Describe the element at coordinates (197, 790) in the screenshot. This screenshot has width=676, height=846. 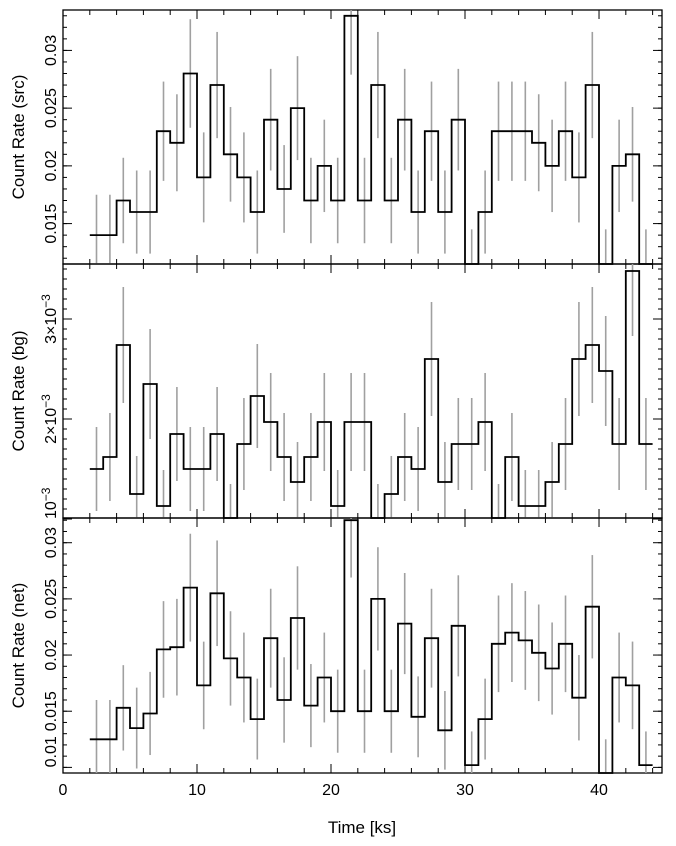
I see `x-tick-label: 10` at that location.